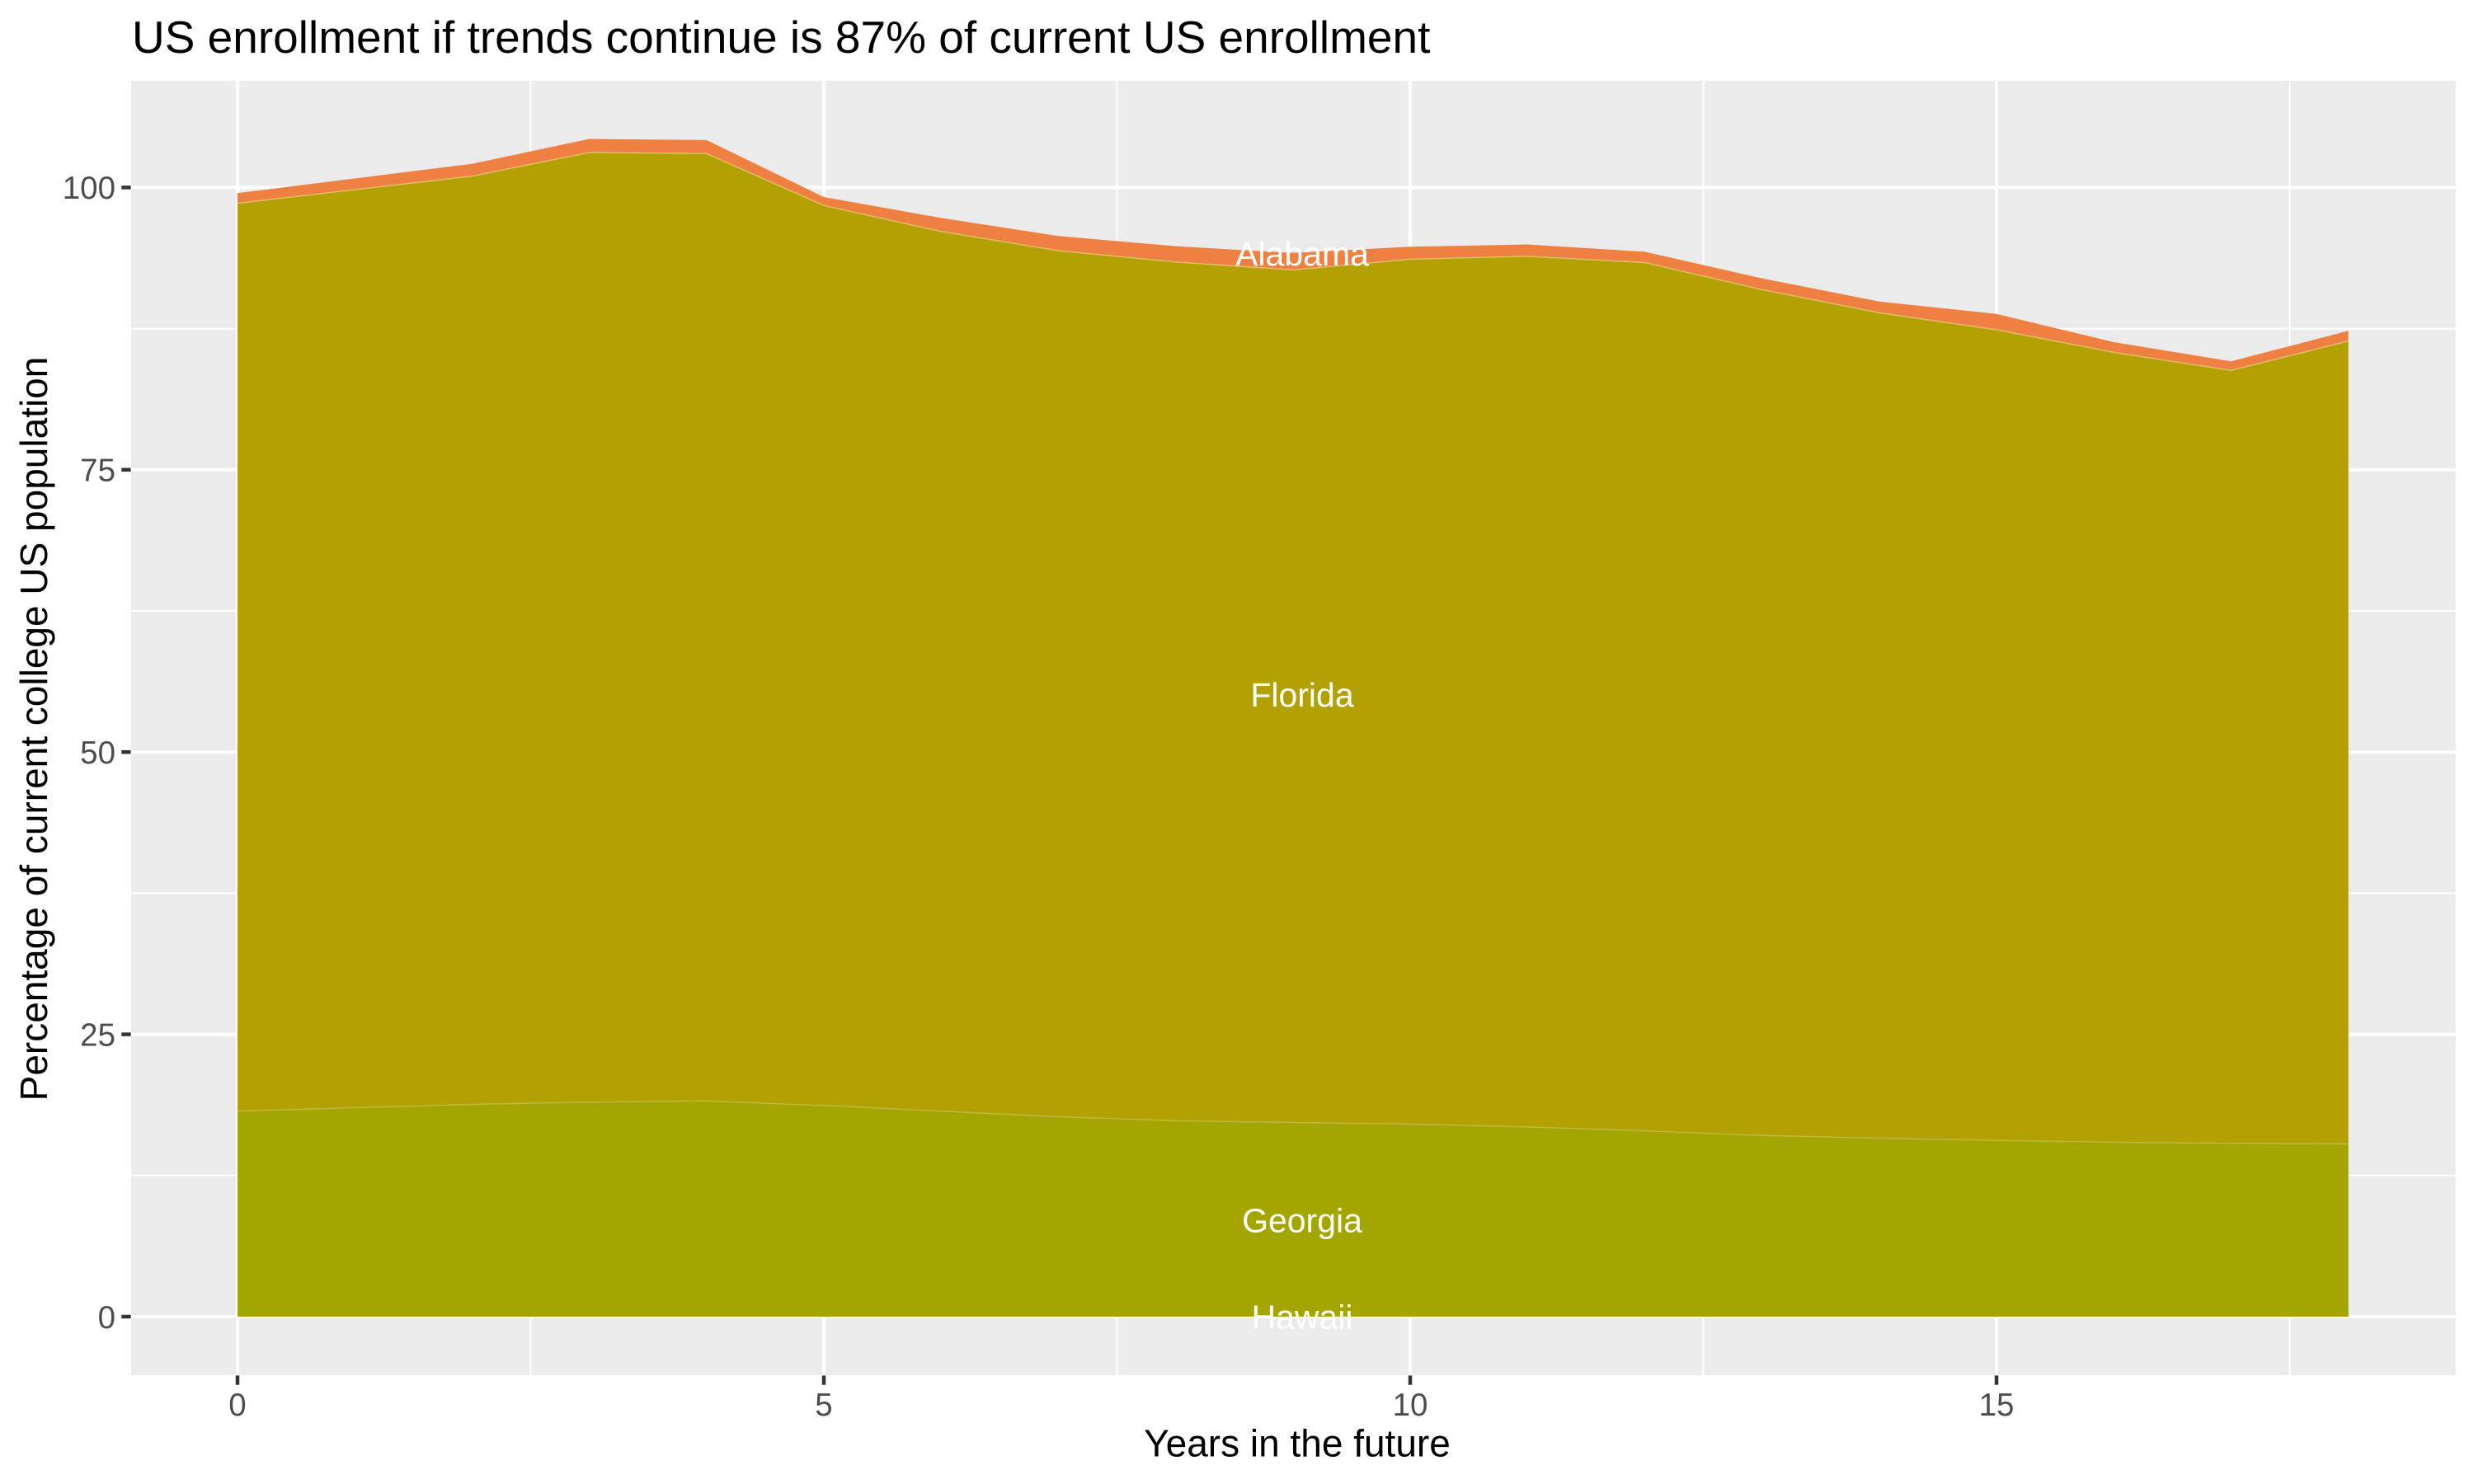 The height and width of the screenshot is (1484, 2474). Describe the element at coordinates (97, 753) in the screenshot. I see `svg-text: 50` at that location.